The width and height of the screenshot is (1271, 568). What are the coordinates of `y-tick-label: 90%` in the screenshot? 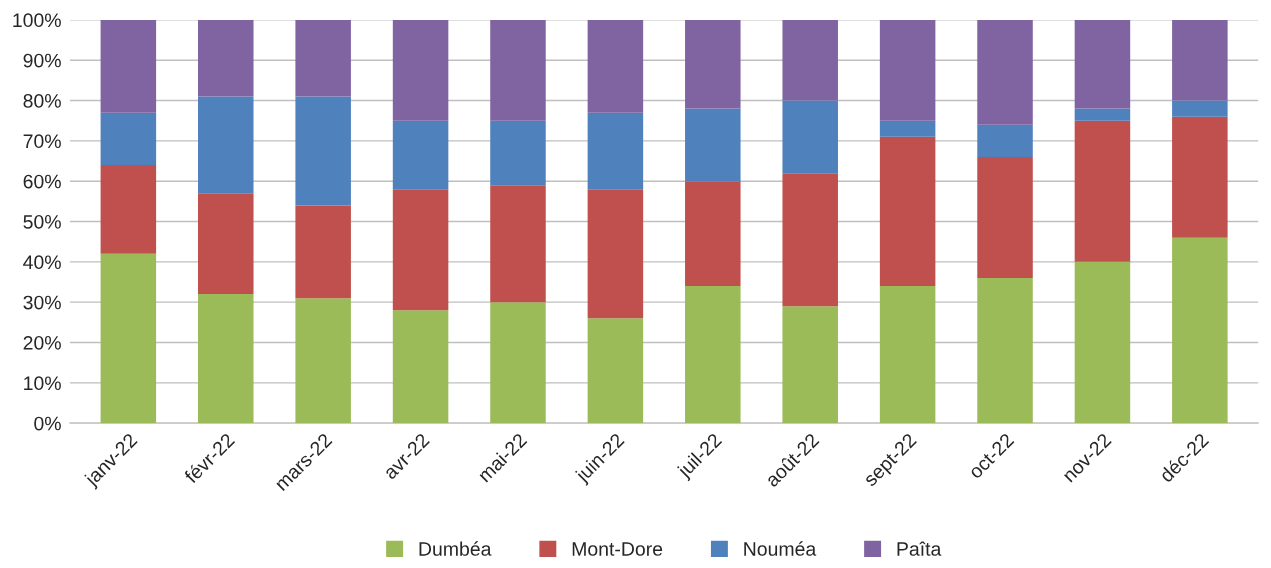 It's located at (42, 60).